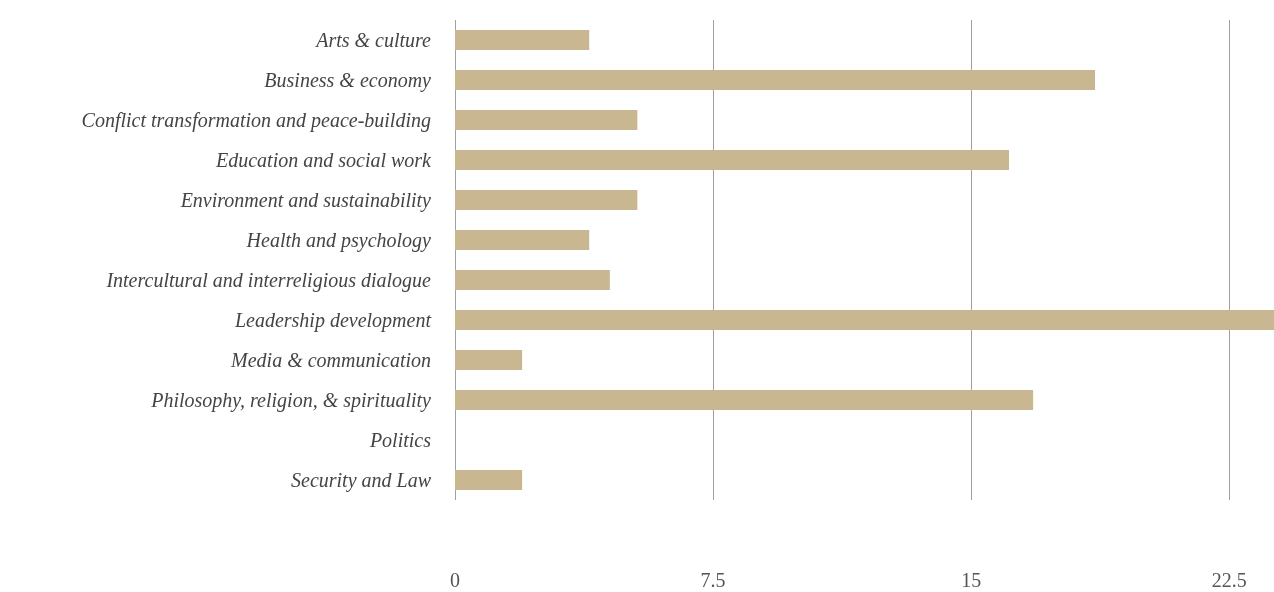 This screenshot has height=592, width=1274. I want to click on y-tick-label: Philosophy, religion, & spirituality, so click(291, 400).